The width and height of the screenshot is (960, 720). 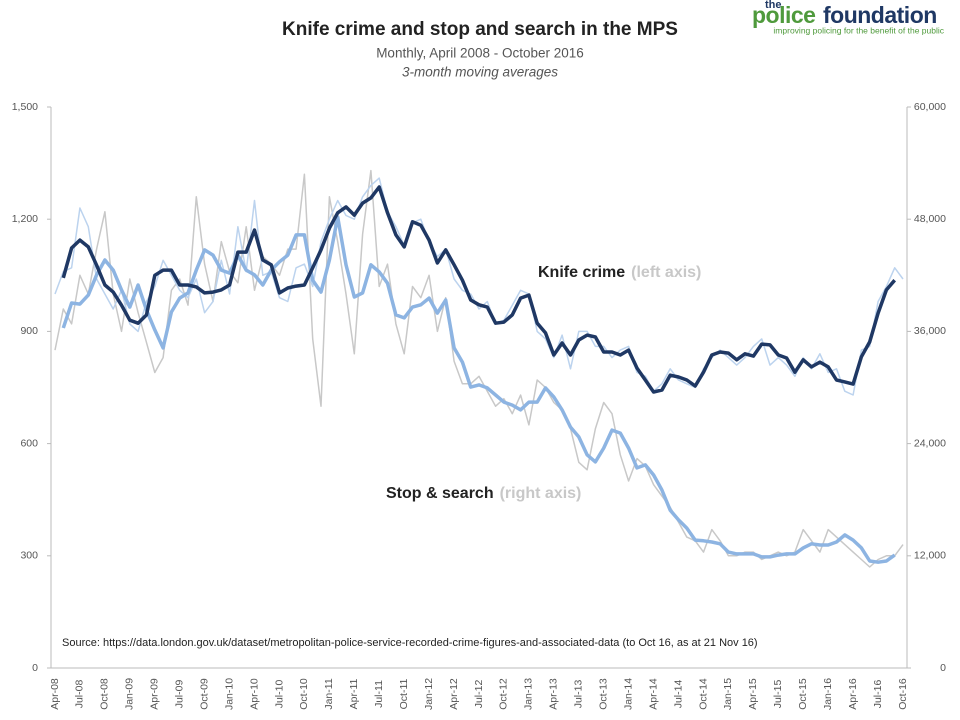 What do you see at coordinates (480, 53) in the screenshot?
I see `chart-subtitle: Monthly, April 2008 - October 2016` at bounding box center [480, 53].